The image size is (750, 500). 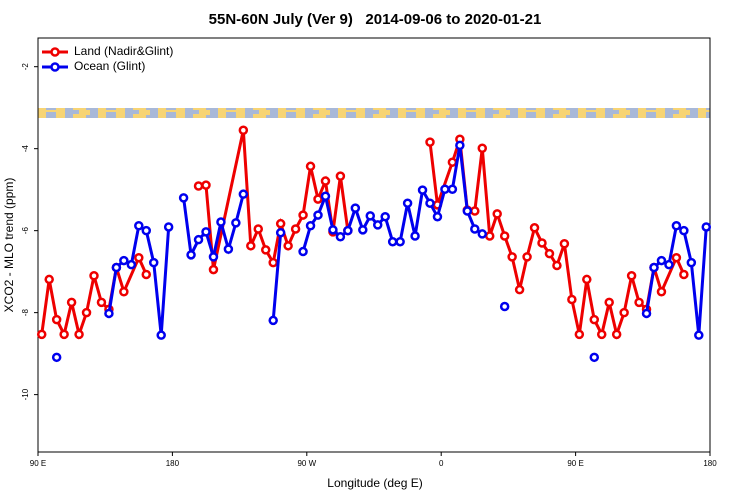 I want to click on y-axis-label: XCO2 - MLO trend (ppm), so click(x=9, y=245).